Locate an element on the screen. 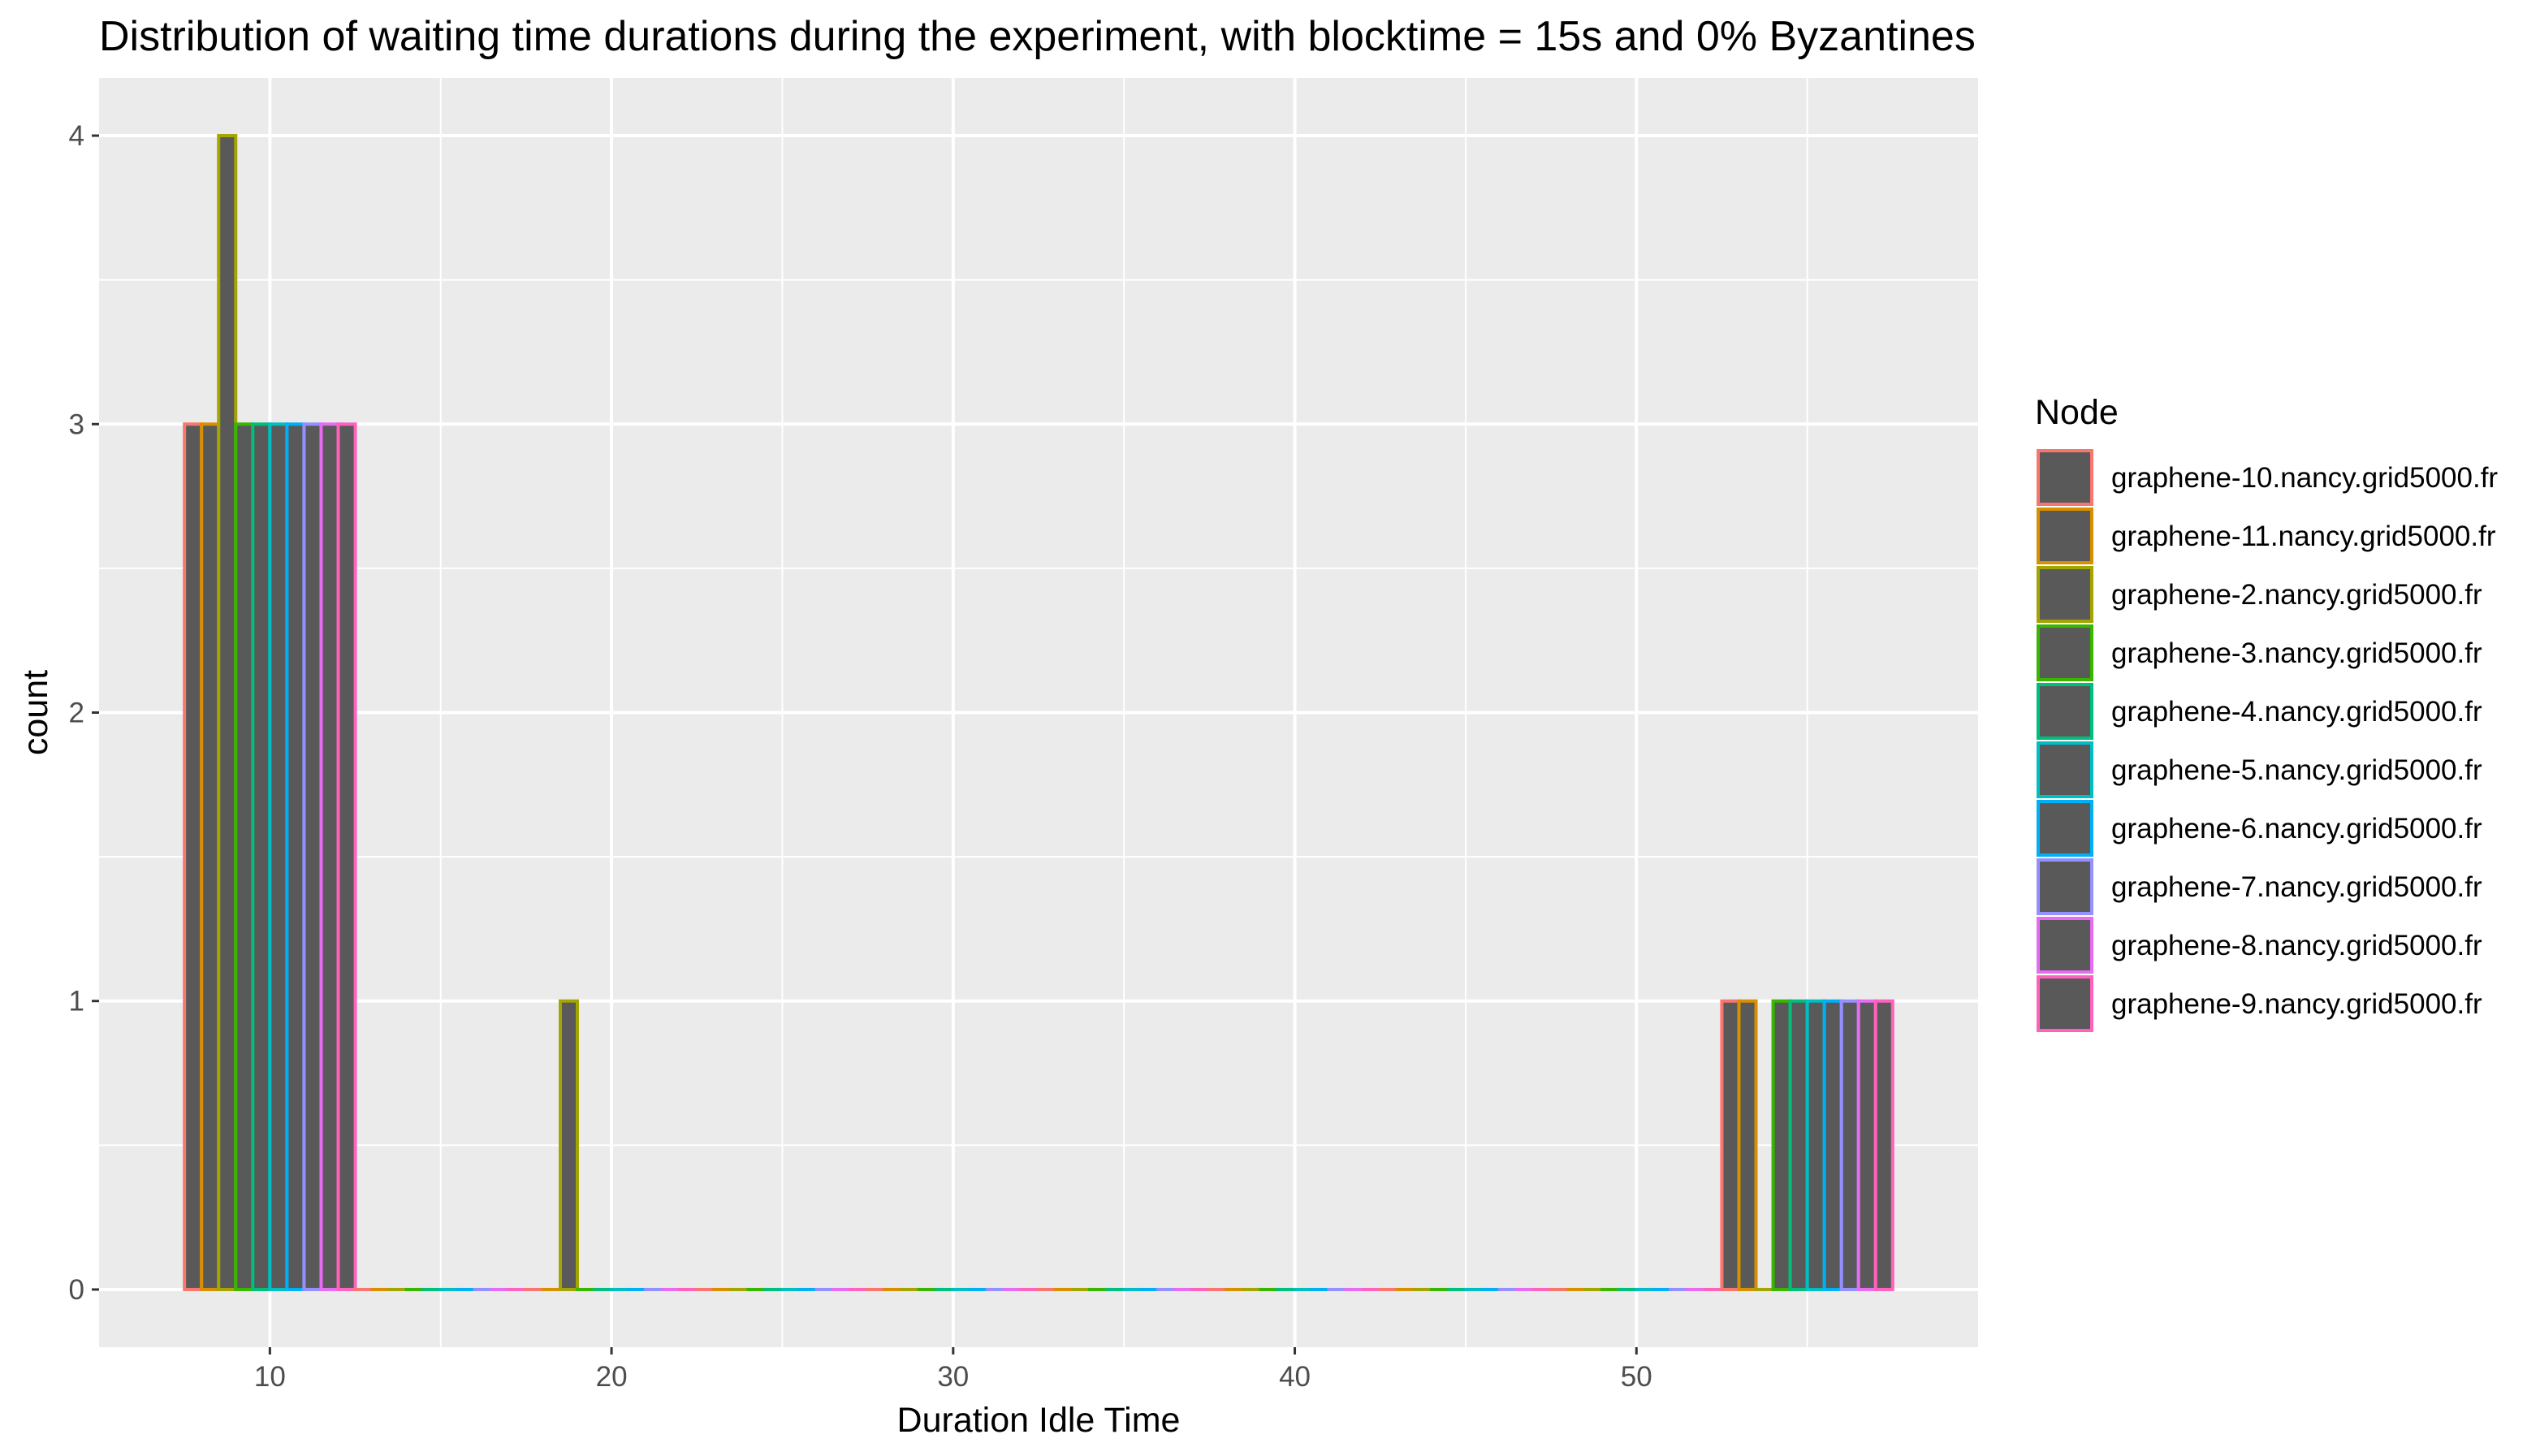 This screenshot has width=2540, height=1456. y-axis: 0 1 2 3 4 is located at coordinates (84, 713).